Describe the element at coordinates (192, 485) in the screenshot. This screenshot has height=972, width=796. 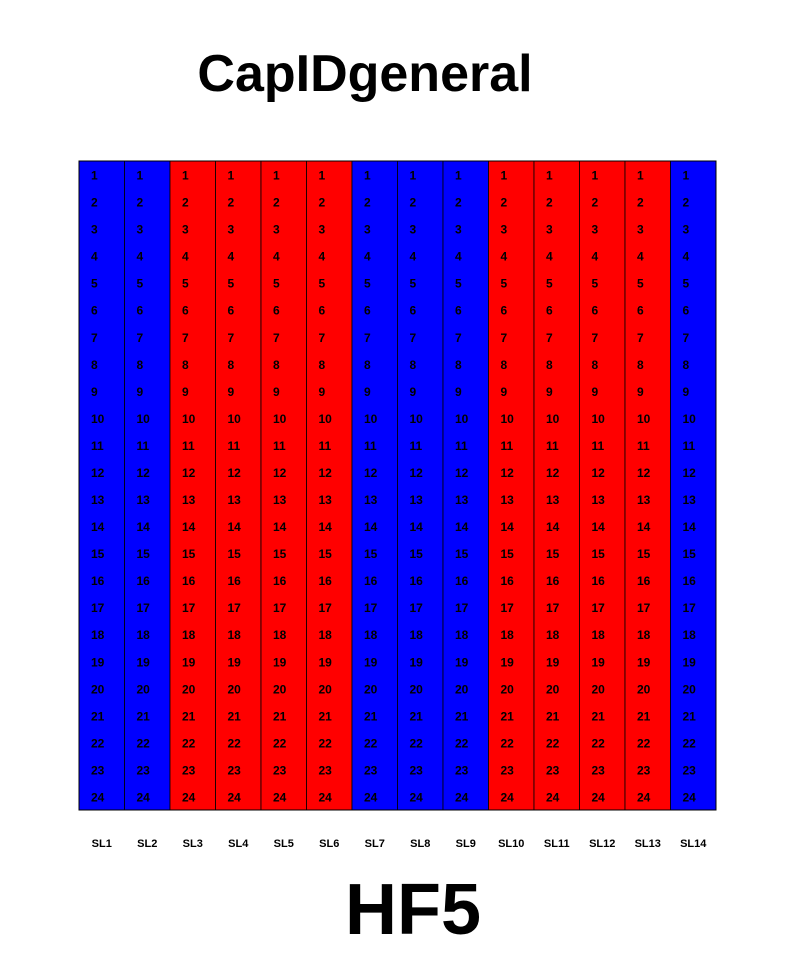
I see `column-sl3` at that location.